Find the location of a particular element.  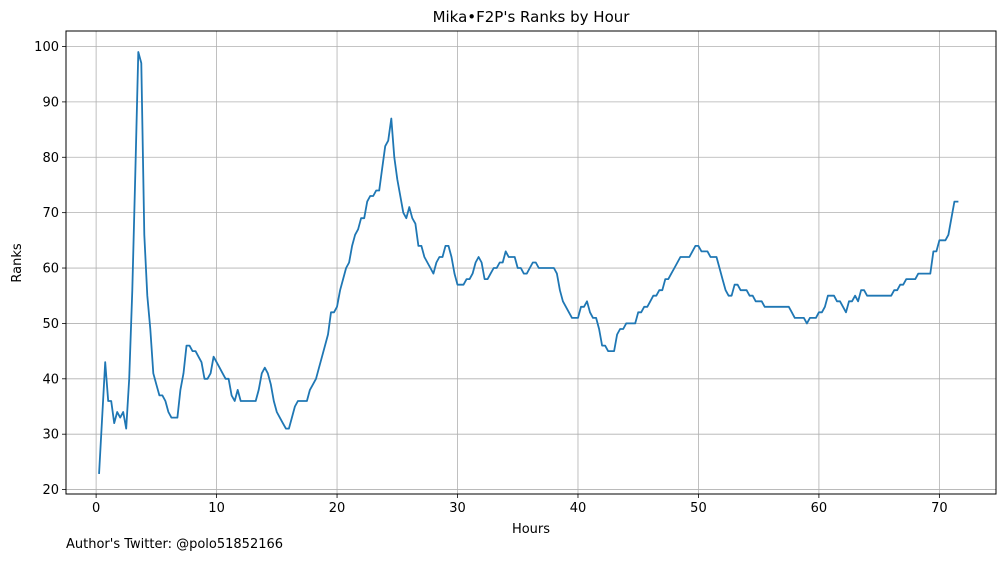

y-tick-label: 20 is located at coordinates (50, 490).